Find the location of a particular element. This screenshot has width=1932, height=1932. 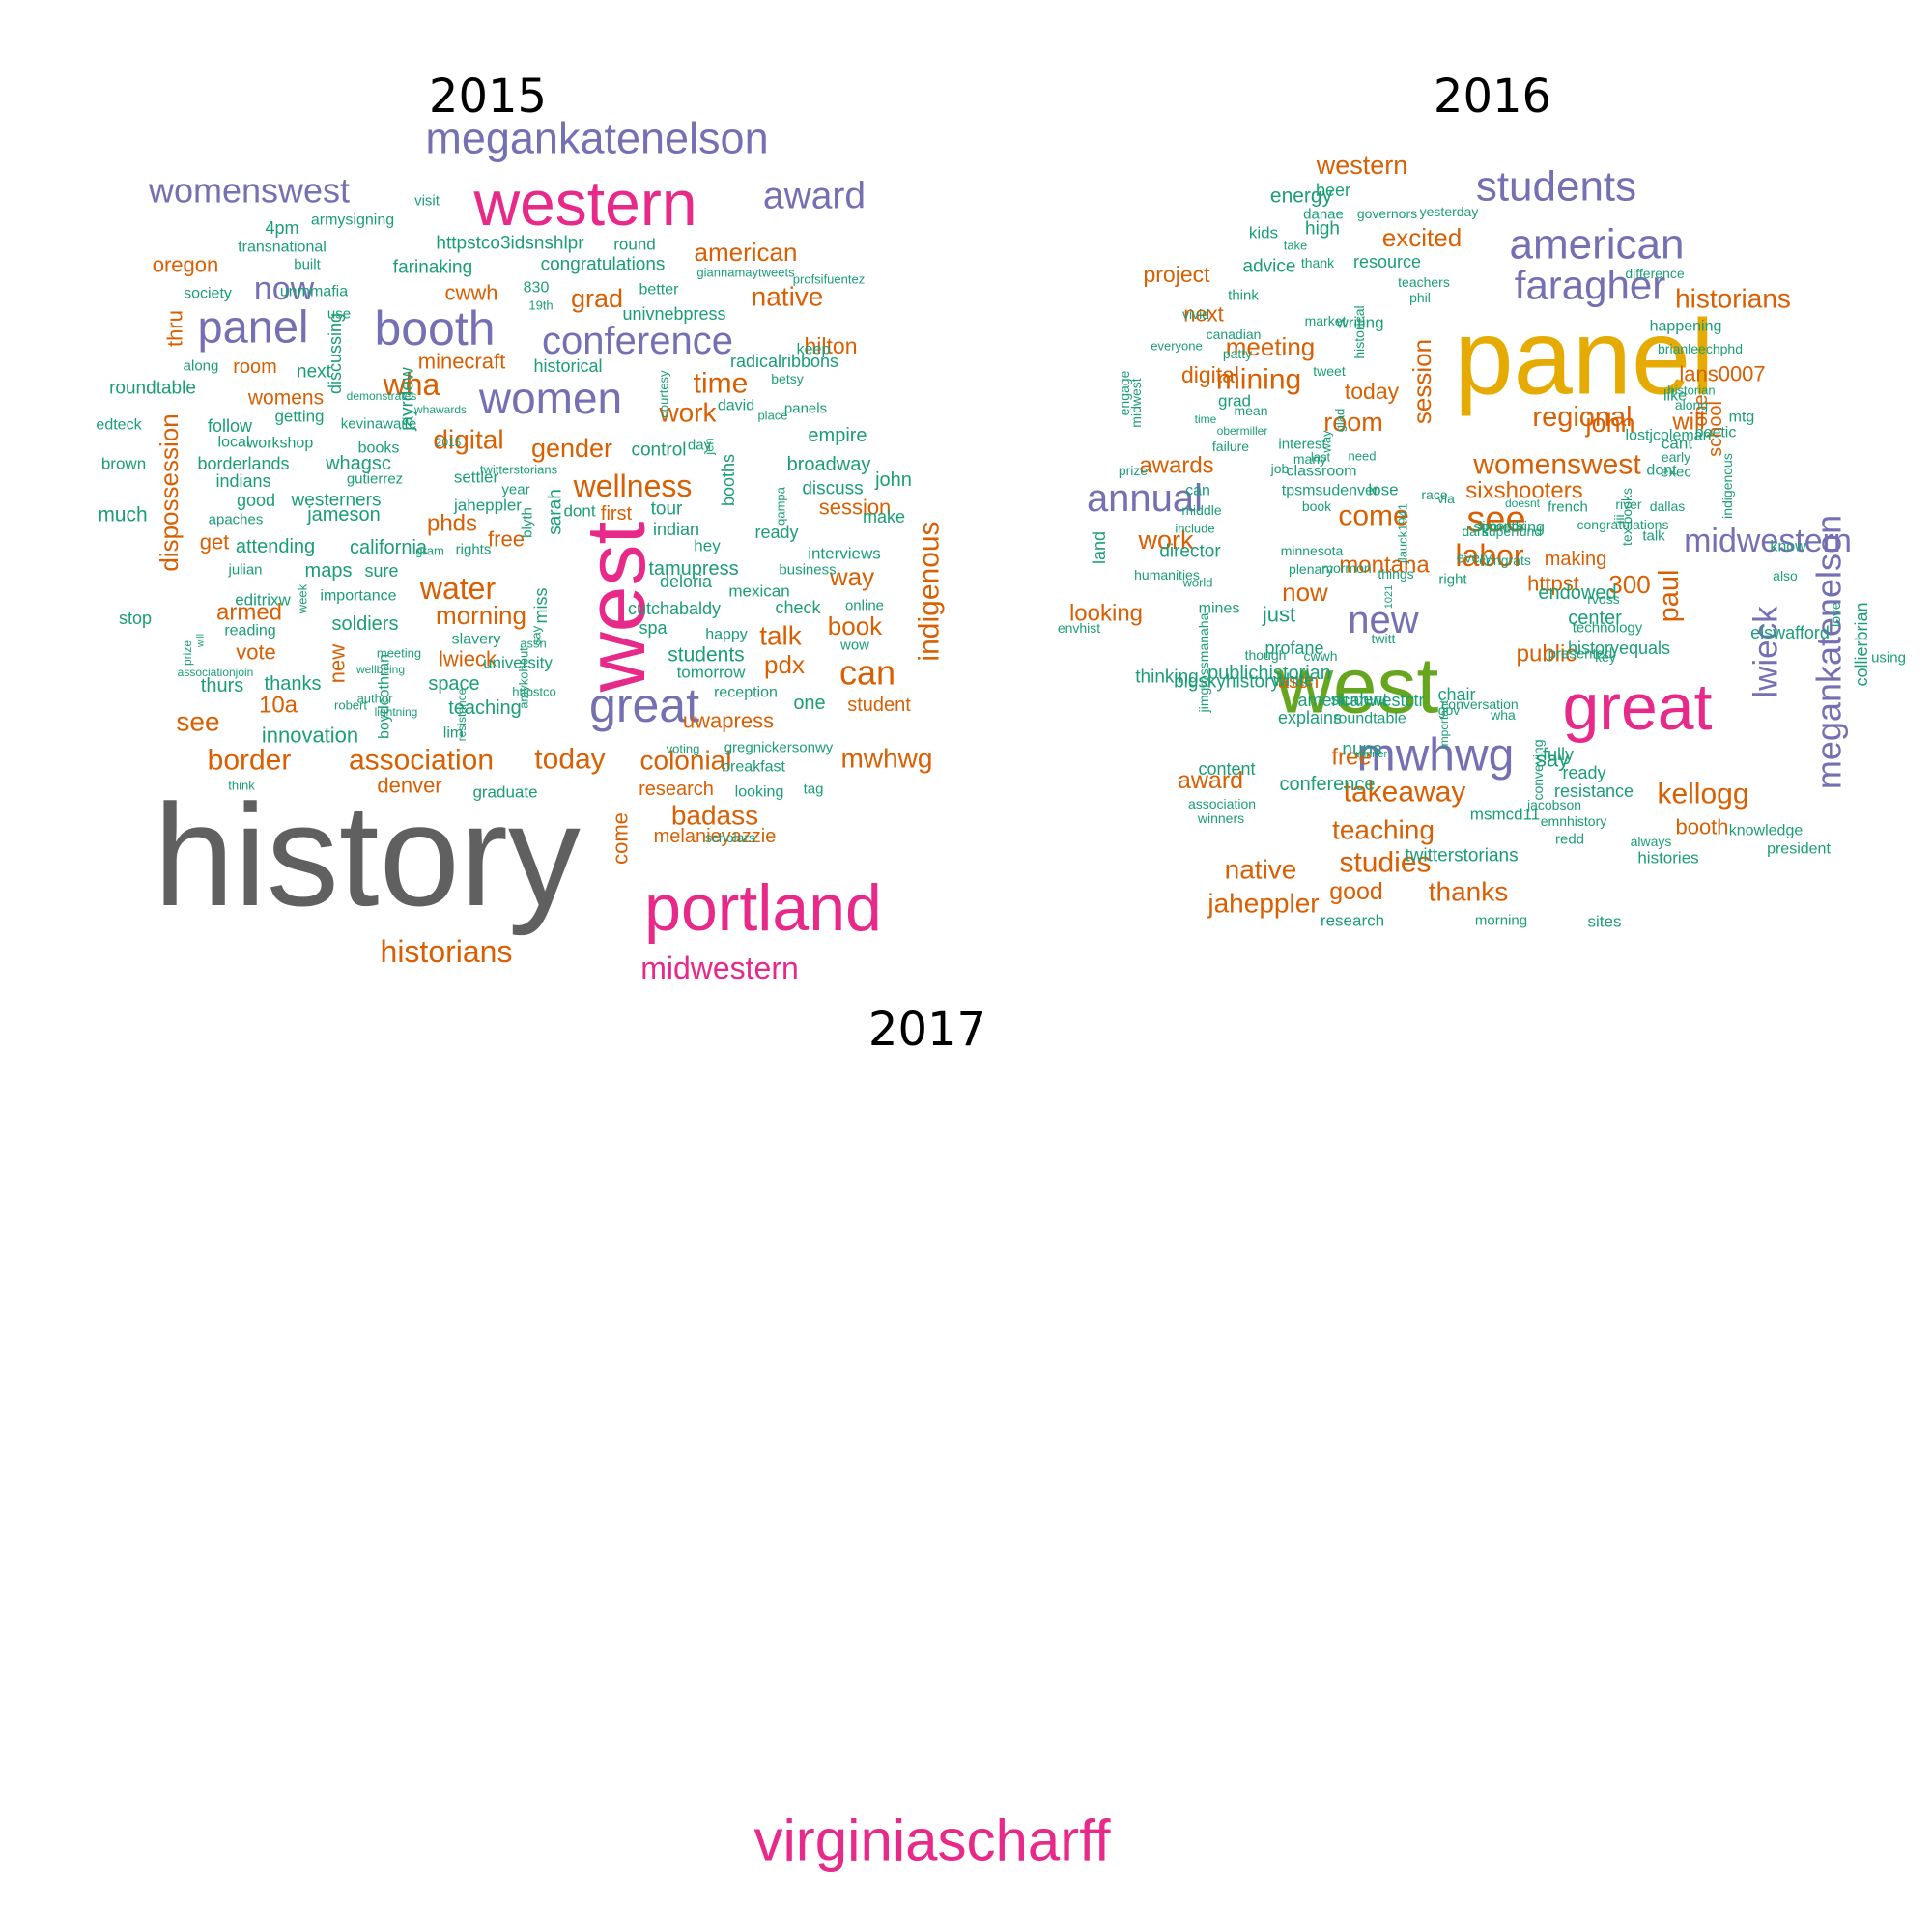

word-denver: denver is located at coordinates (409, 786).